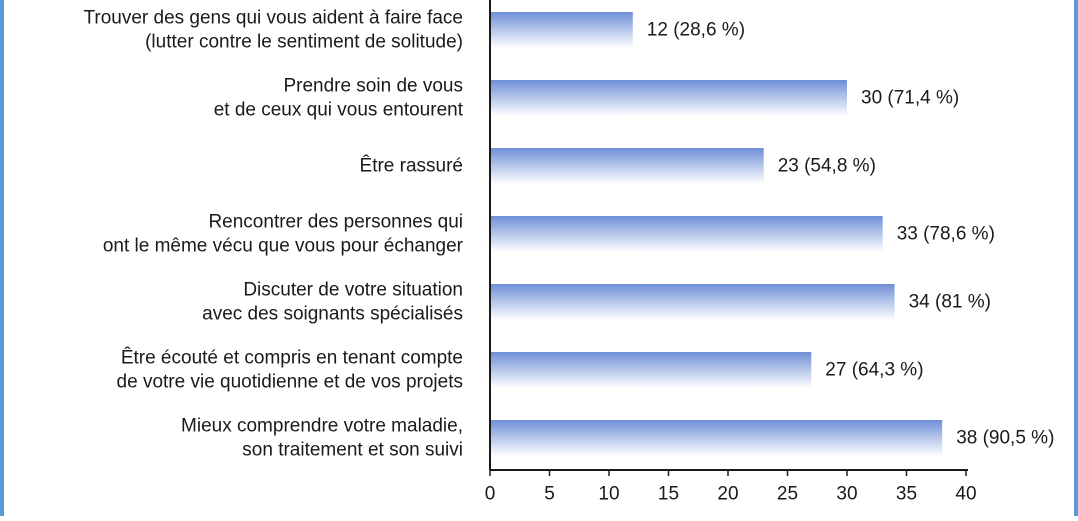 The height and width of the screenshot is (521, 1078). Describe the element at coordinates (352, 450) in the screenshot. I see `category-label-line: son traitement et son suivi` at that location.